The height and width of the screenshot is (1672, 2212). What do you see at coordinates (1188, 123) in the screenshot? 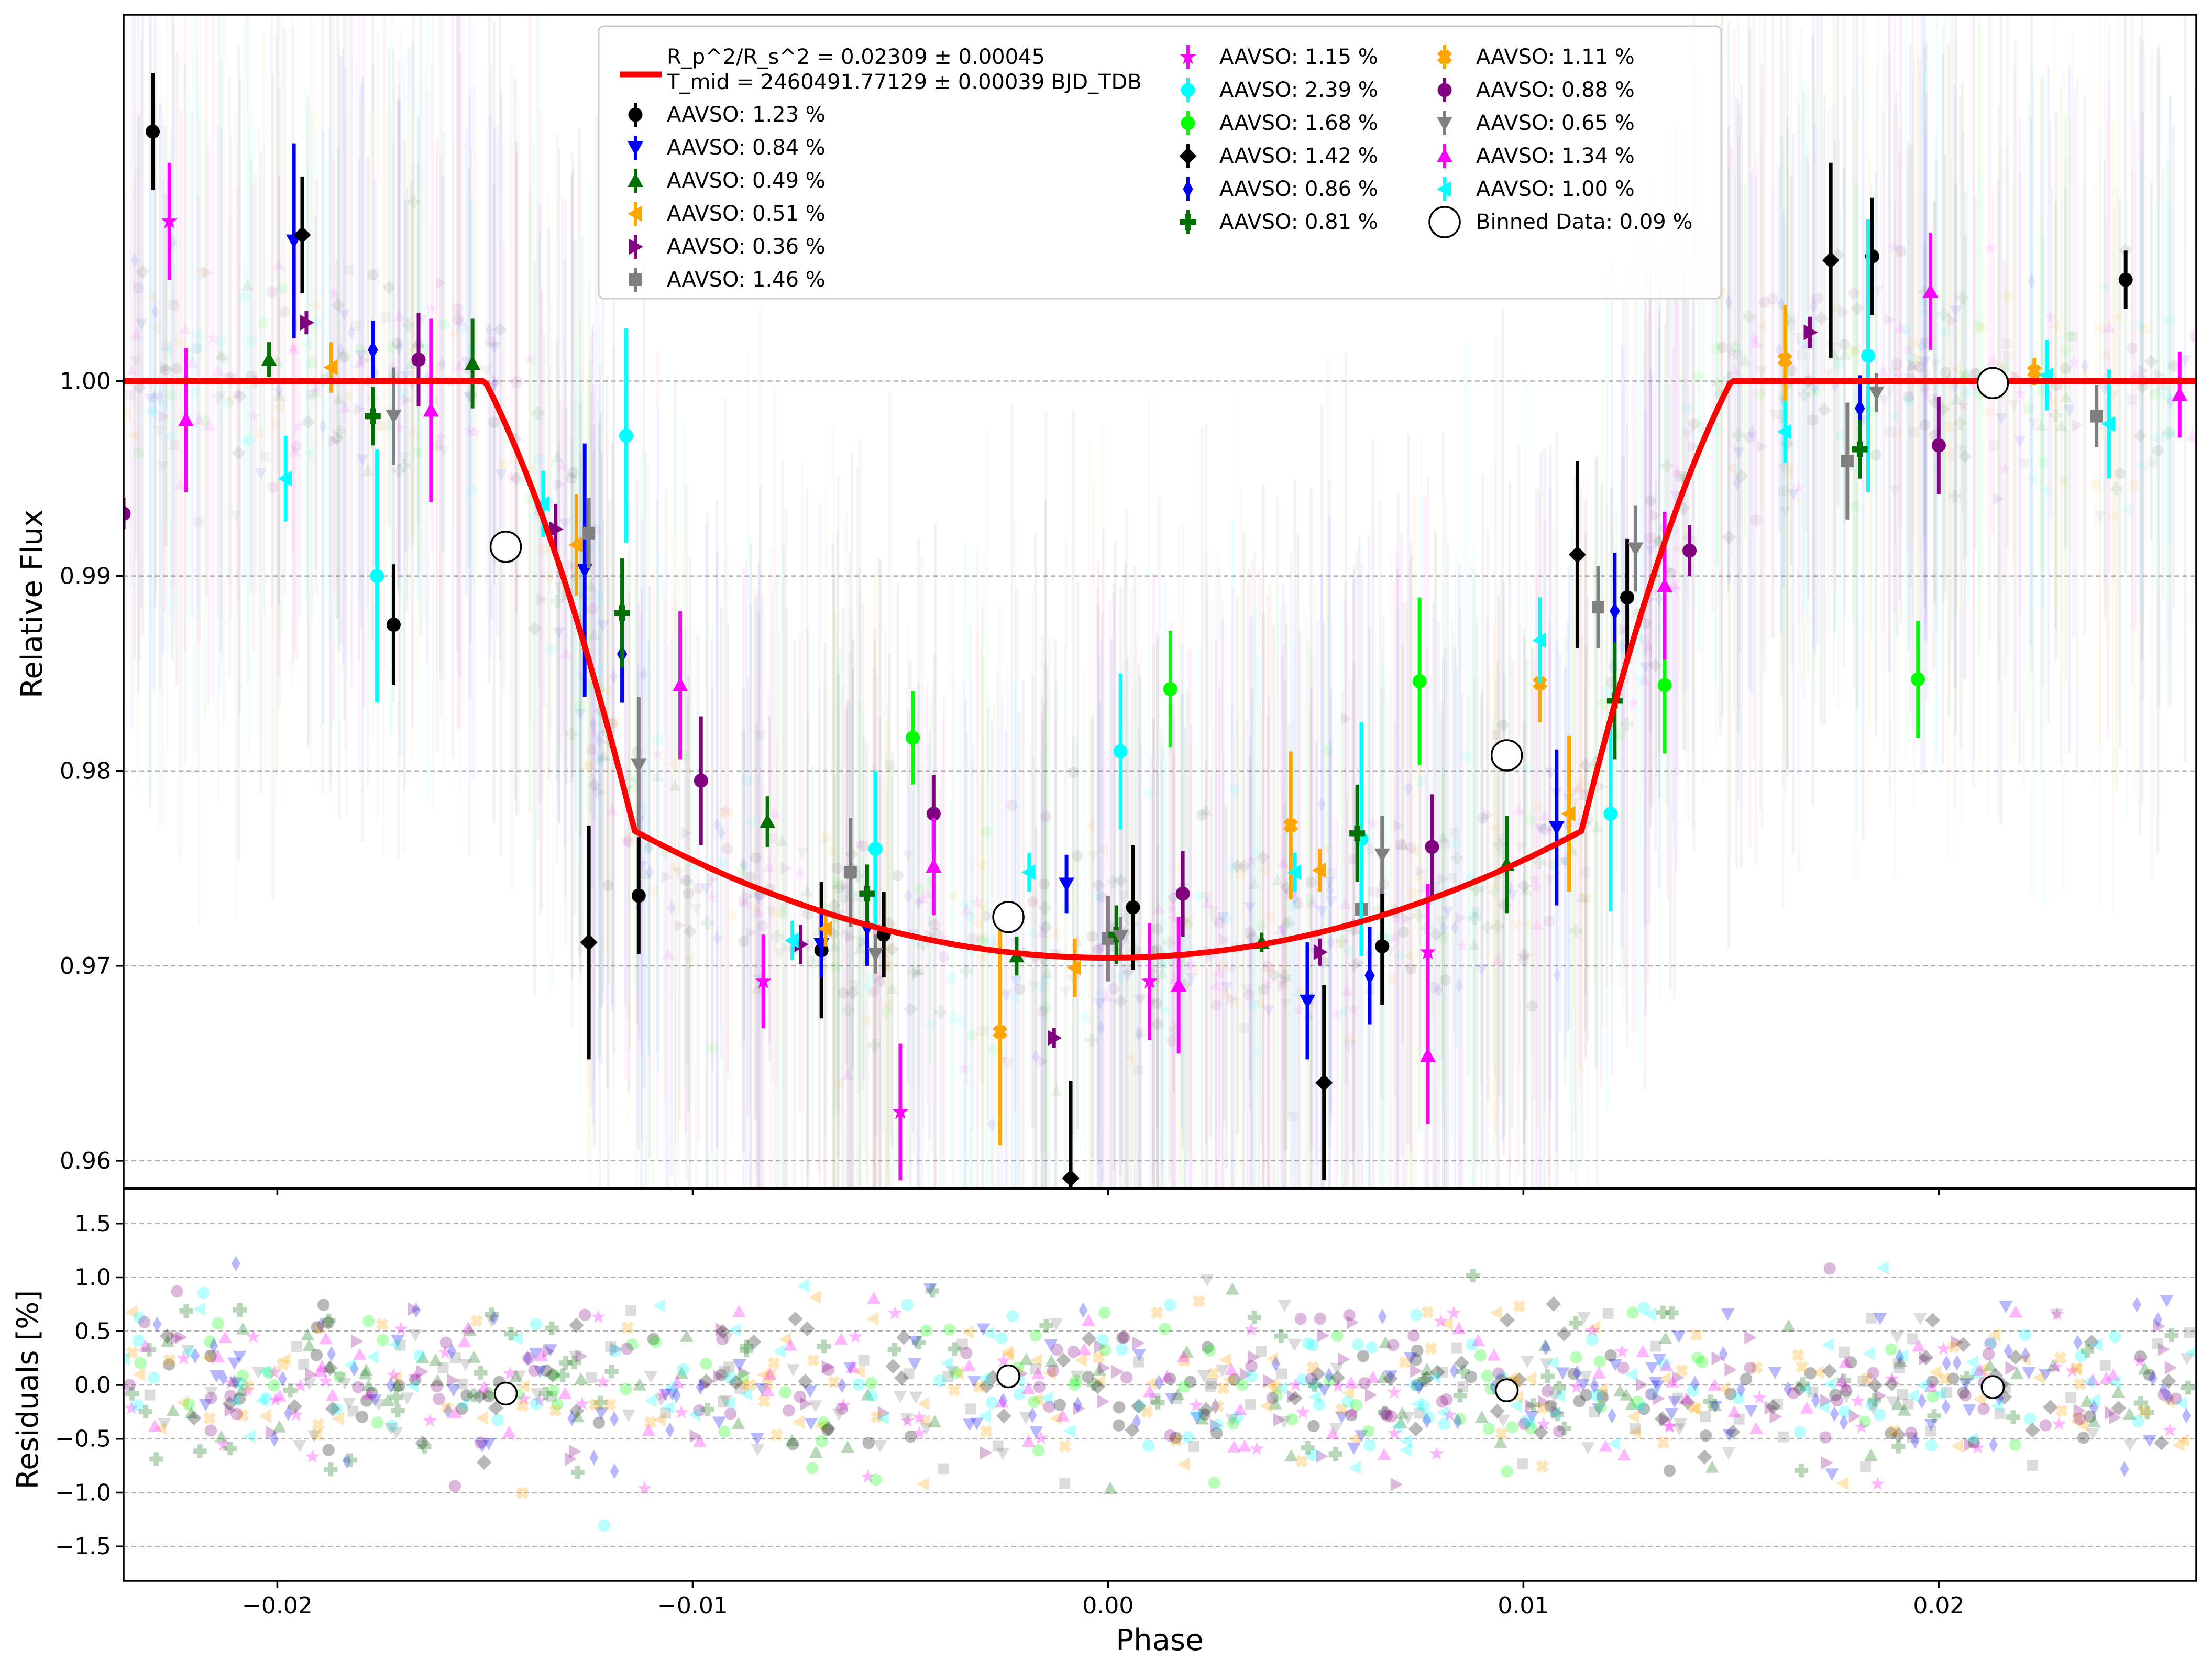
I see `legend-marker` at bounding box center [1188, 123].